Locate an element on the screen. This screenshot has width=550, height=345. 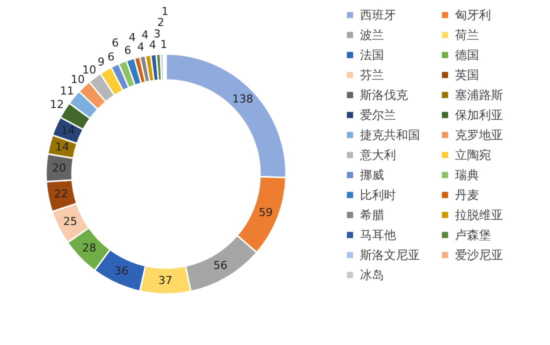
data-label: 56 is located at coordinates (220, 265).